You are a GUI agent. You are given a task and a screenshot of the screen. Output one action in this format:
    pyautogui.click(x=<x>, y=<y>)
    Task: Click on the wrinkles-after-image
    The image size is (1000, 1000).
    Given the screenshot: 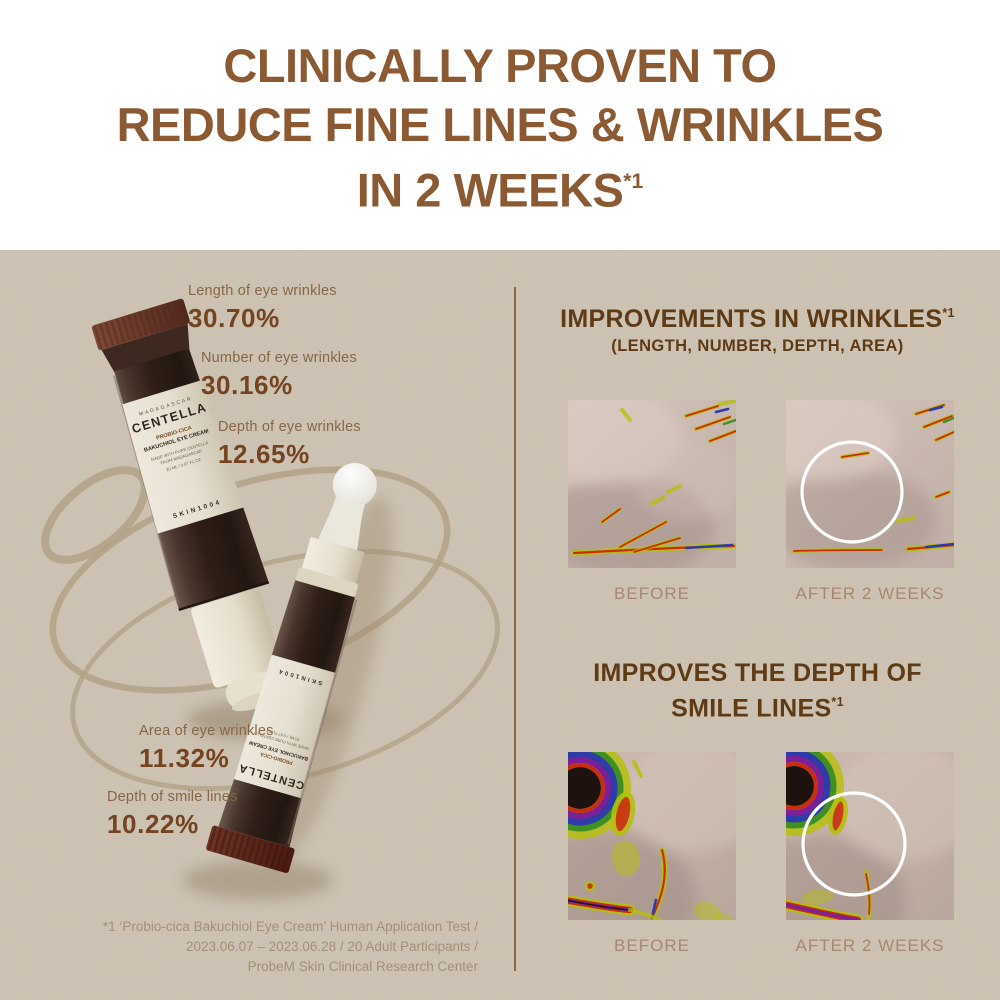 What is the action you would take?
    pyautogui.click(x=870, y=484)
    